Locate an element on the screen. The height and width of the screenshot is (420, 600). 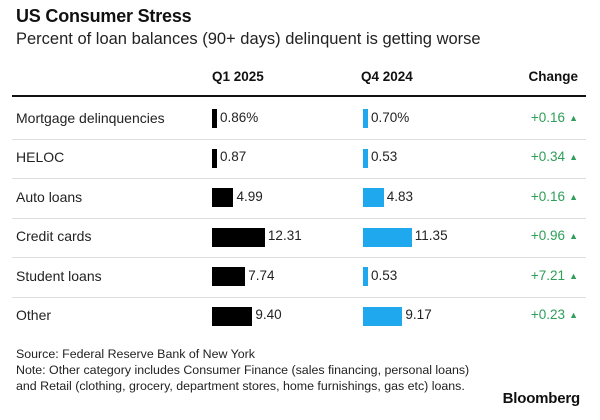
change-text: +0.23 is located at coordinates (548, 315).